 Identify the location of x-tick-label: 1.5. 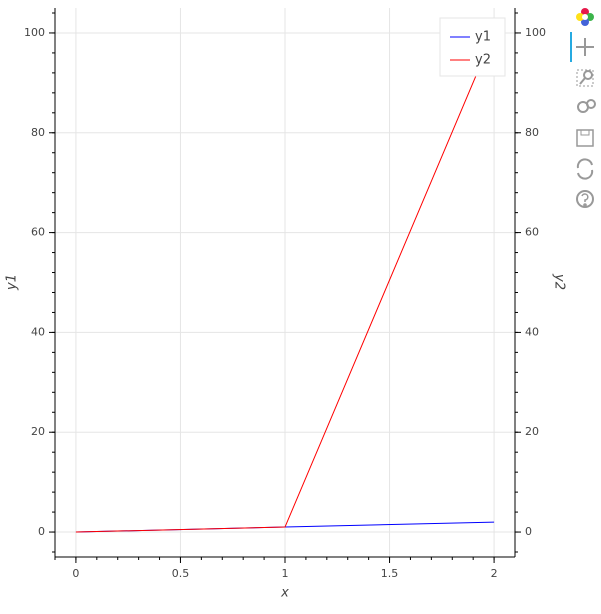
(390, 573).